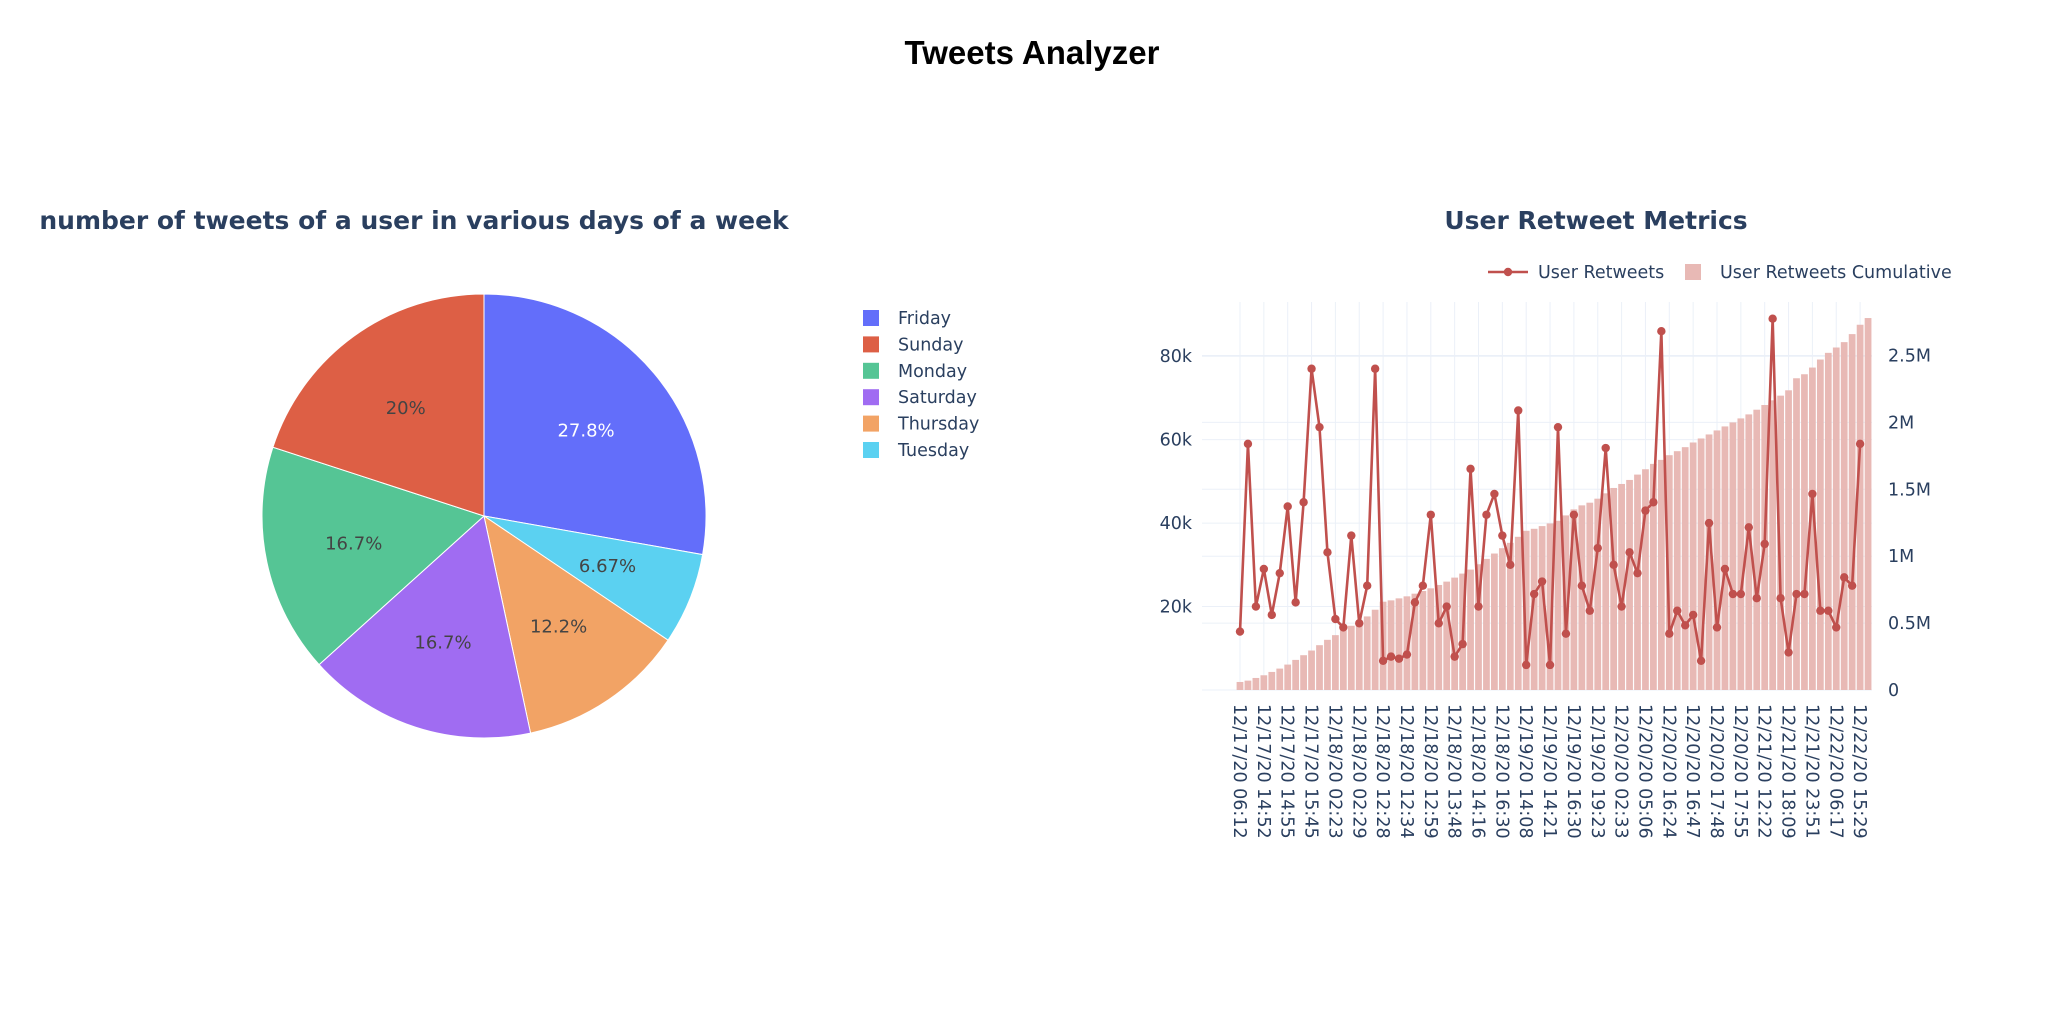 The width and height of the screenshot is (2064, 1026). What do you see at coordinates (915, 372) in the screenshot?
I see `legend-item-monday: Monday` at bounding box center [915, 372].